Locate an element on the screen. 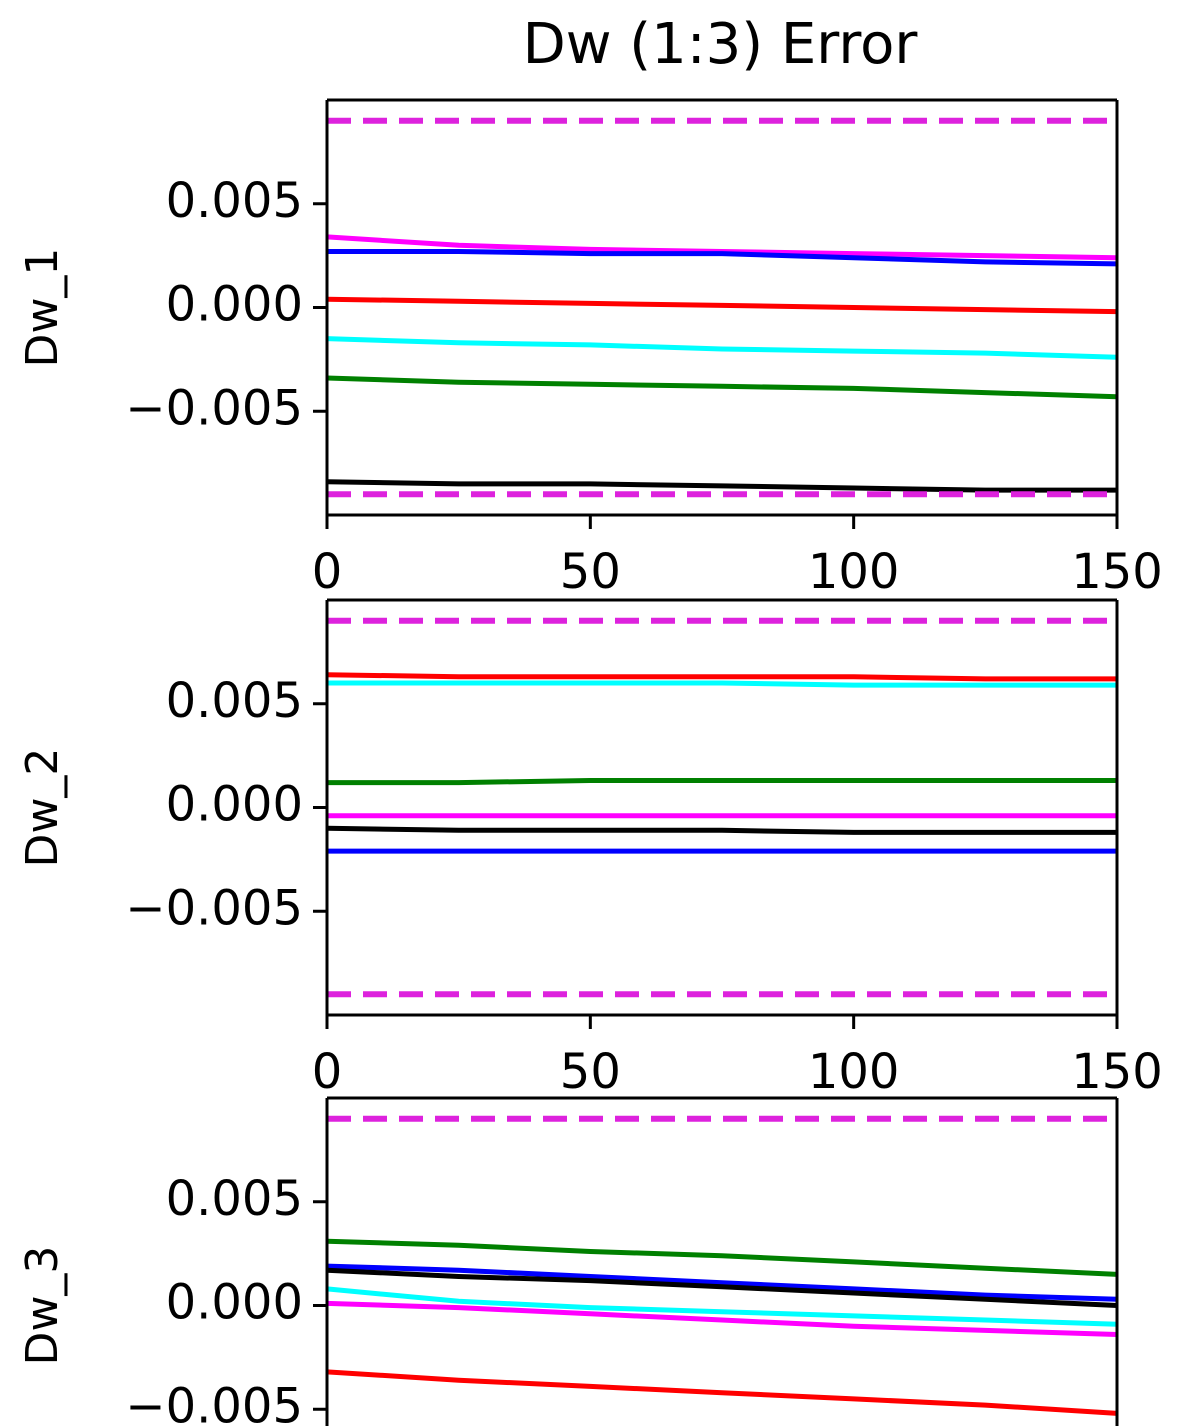  figure-title: Dw (1:3) Error is located at coordinates (721, 44).